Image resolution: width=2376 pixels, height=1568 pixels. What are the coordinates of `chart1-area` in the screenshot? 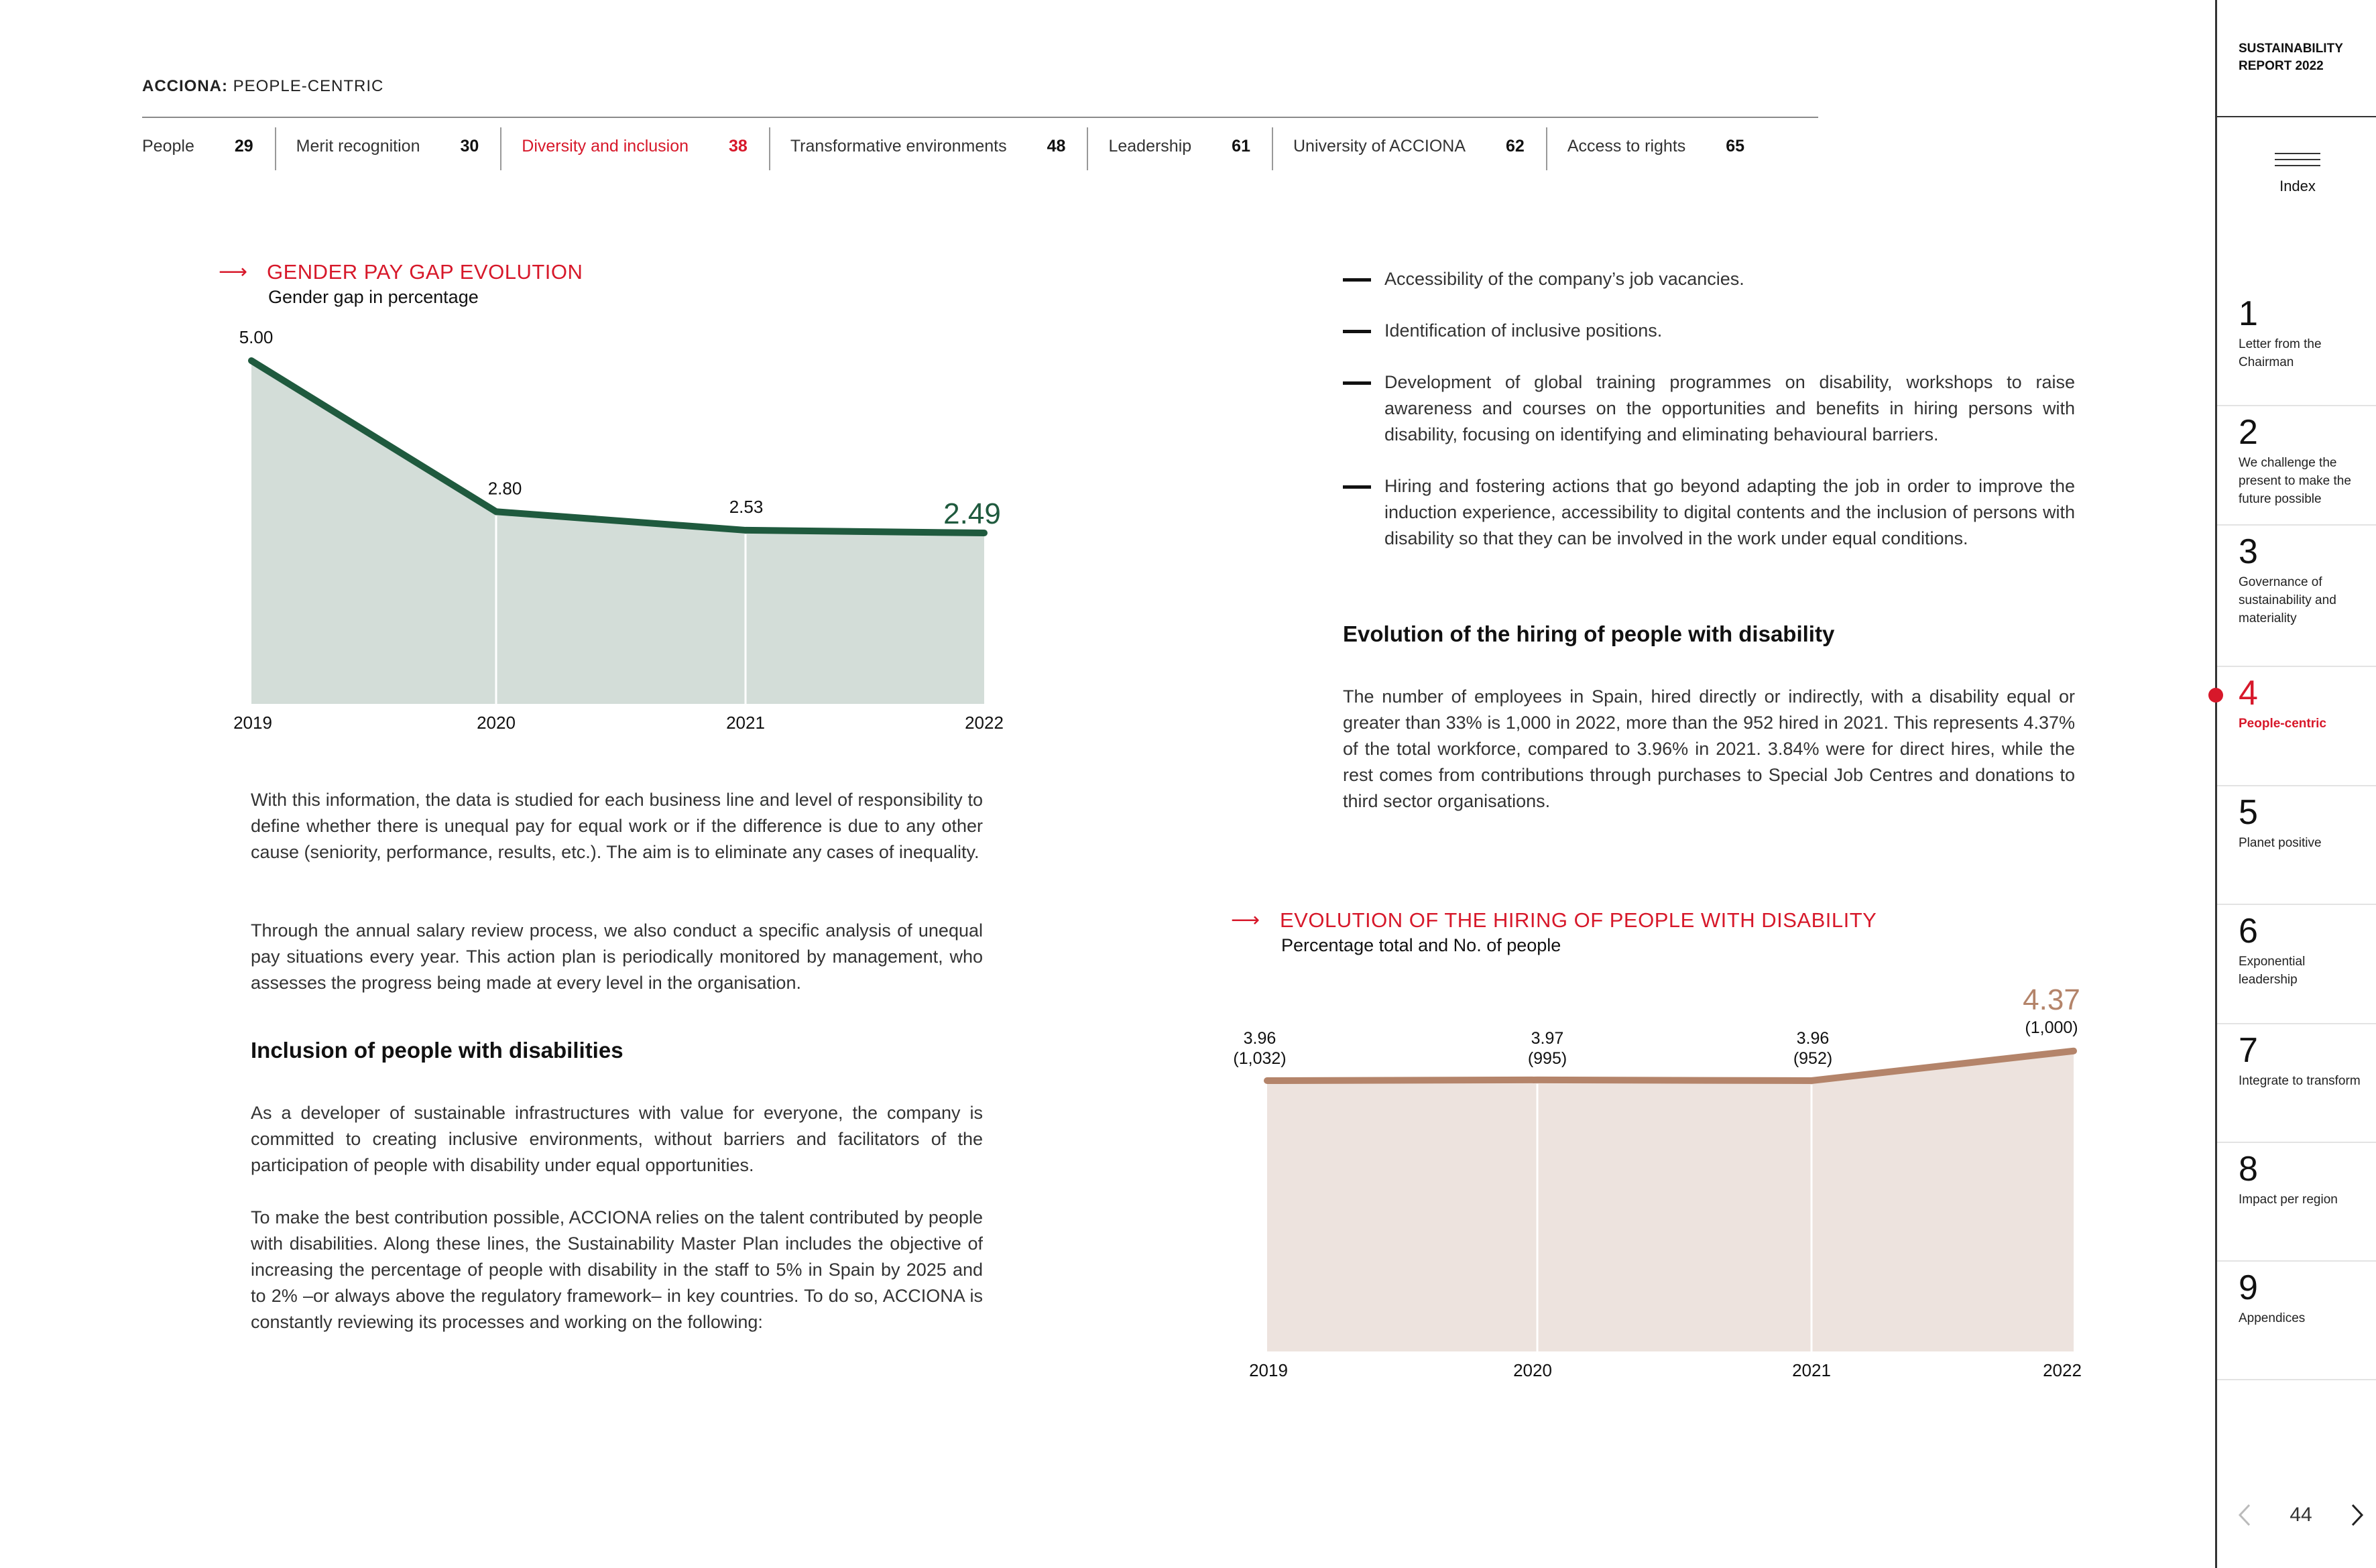 It's located at (617, 533).